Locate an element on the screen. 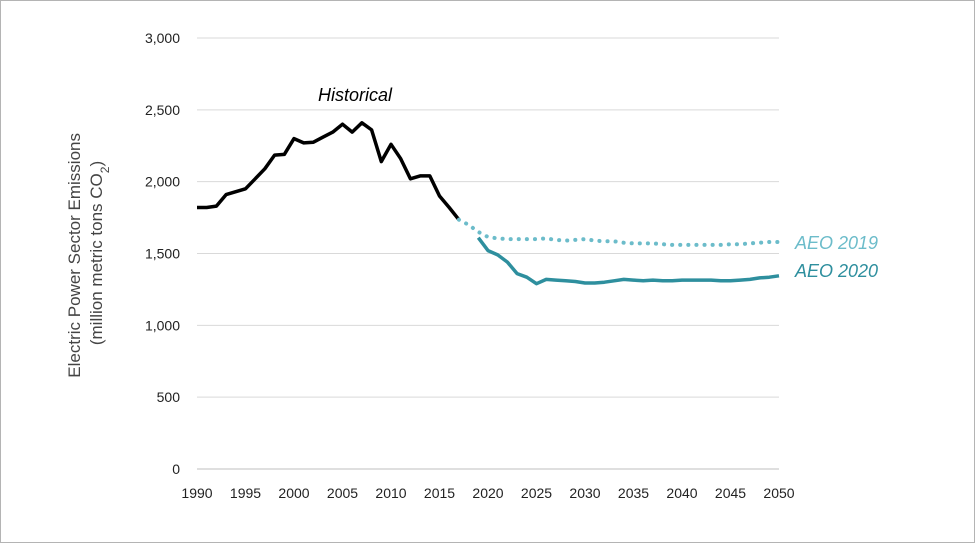 This screenshot has width=975, height=543. series-line-historical is located at coordinates (329, 171).